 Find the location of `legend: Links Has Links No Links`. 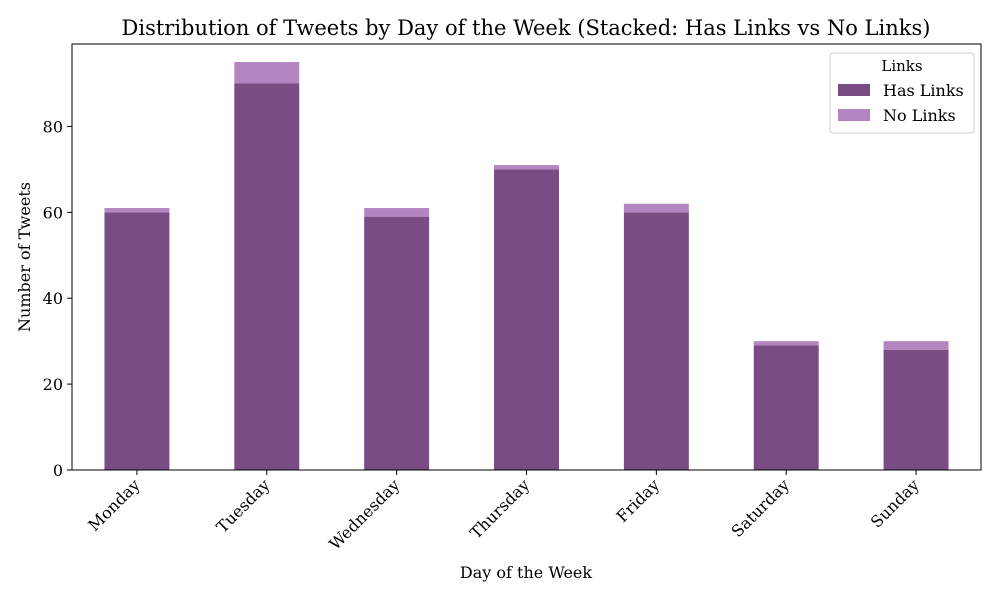

legend: Links Has Links No Links is located at coordinates (902, 93).